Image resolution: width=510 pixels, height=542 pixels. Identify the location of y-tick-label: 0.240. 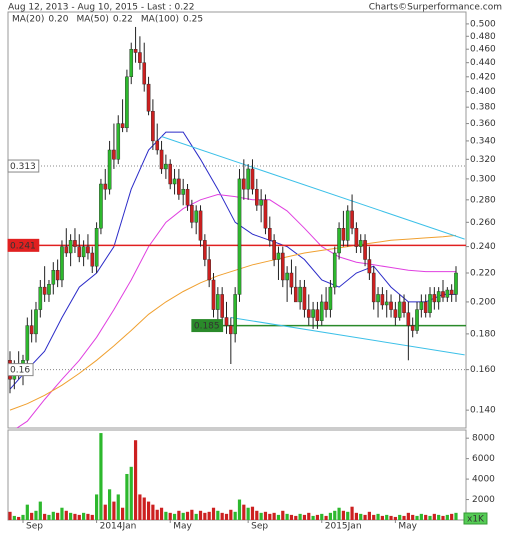
(483, 247).